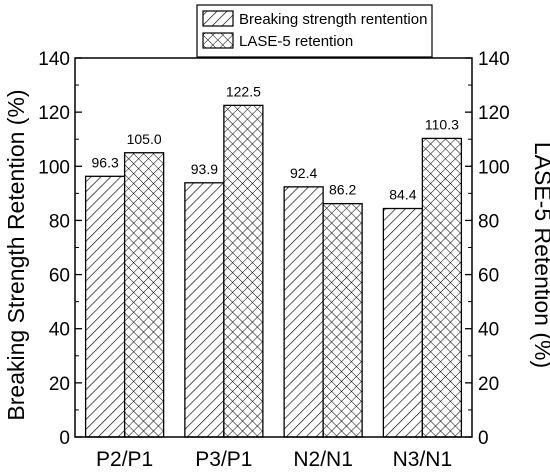 This screenshot has height=476, width=550. I want to click on legend-swatch-breaking-strength, so click(218, 18).